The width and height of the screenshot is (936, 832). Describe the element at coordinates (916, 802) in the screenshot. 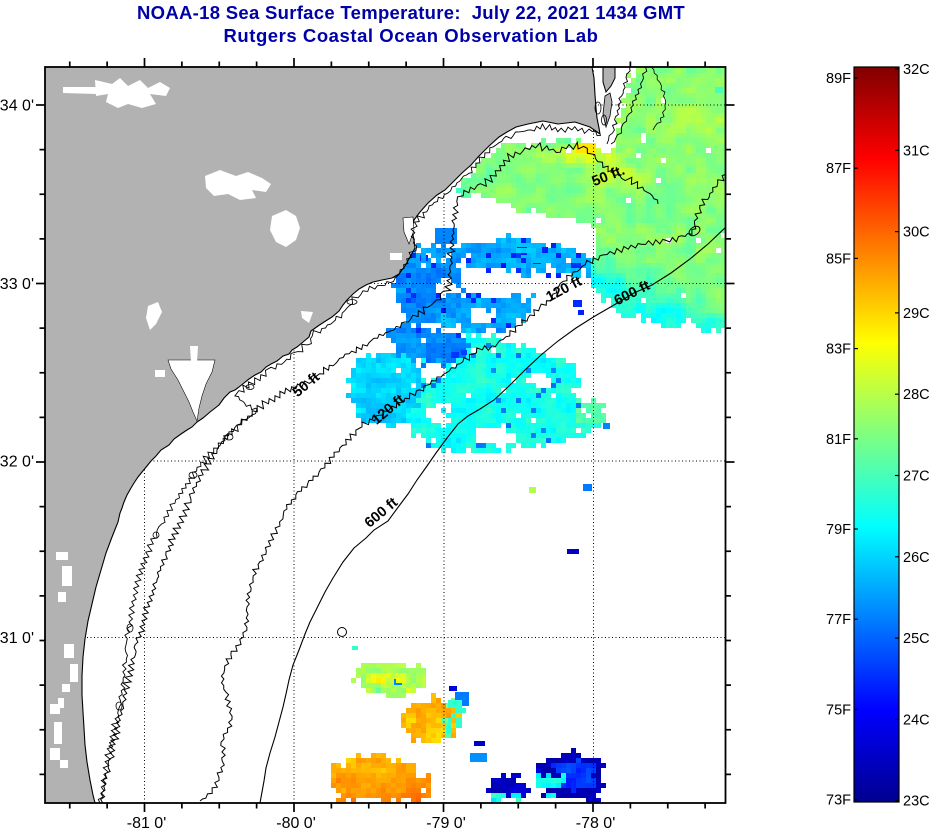

I see `svg-text: 23C` at that location.